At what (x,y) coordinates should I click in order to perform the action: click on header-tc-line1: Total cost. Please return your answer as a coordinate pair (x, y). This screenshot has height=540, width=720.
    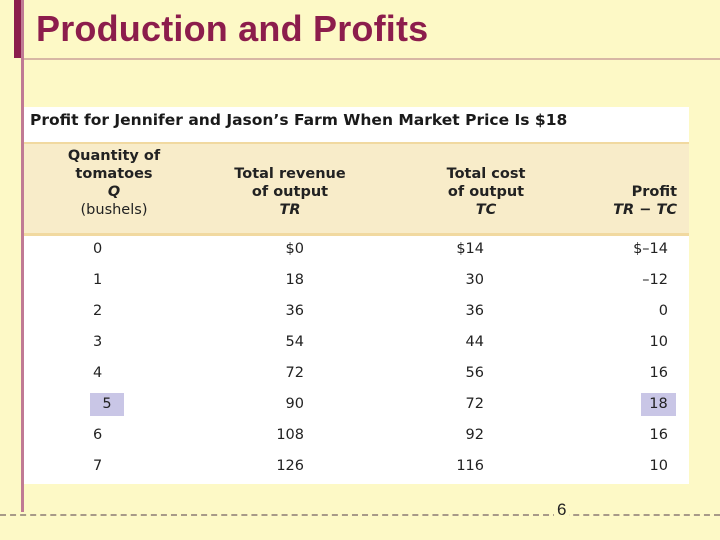
    Looking at the image, I should click on (486, 174).